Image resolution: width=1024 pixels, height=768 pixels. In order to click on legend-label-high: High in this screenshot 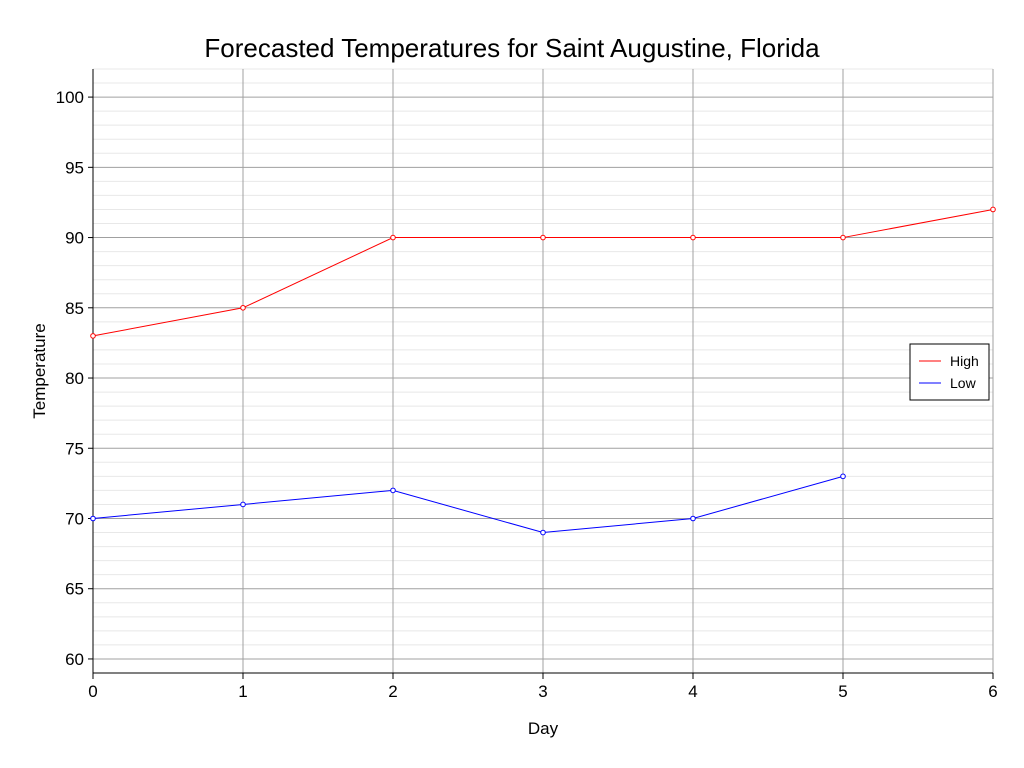, I will do `click(964, 361)`.